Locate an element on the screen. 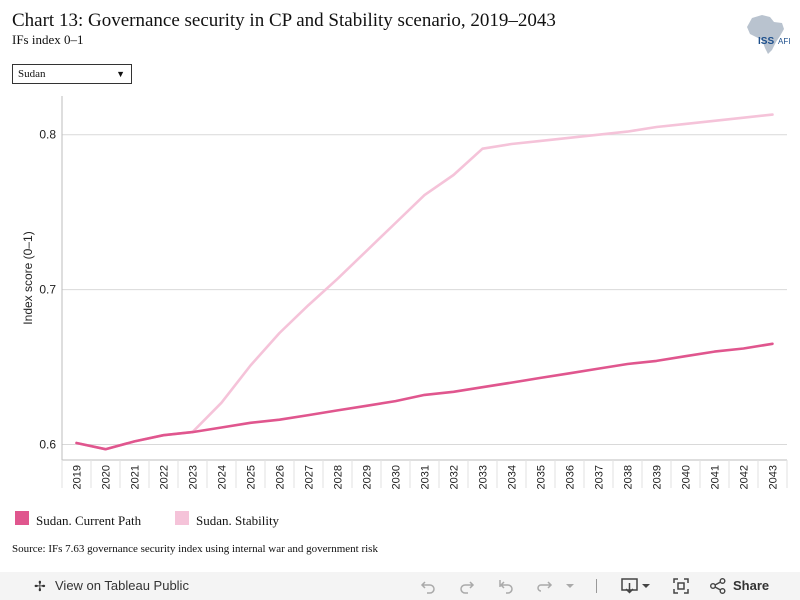 The image size is (800, 600). country-select-value: Sudan is located at coordinates (32, 74).